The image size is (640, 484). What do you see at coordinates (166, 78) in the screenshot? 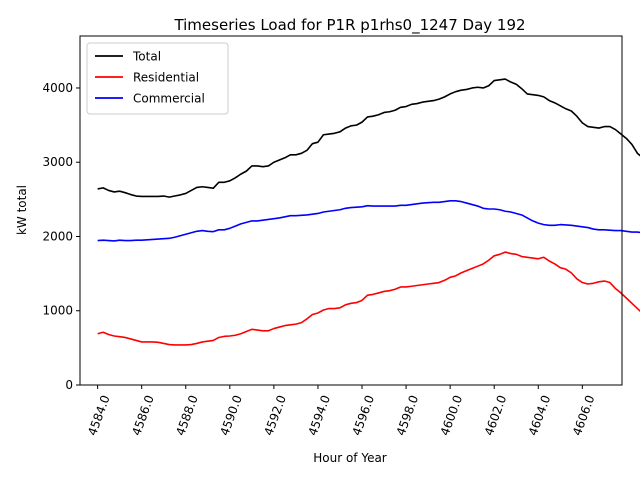
I see `legend-label-residential: Residential` at bounding box center [166, 78].